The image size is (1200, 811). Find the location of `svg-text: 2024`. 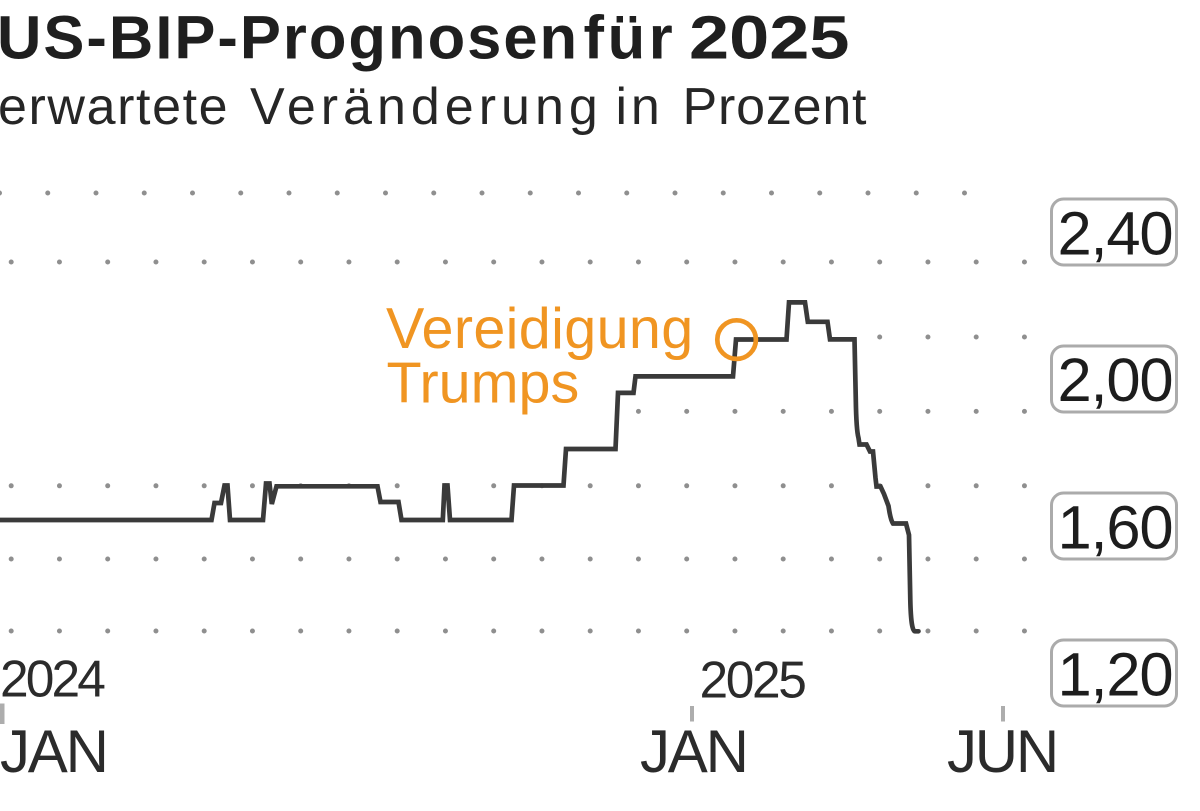

svg-text: 2024 is located at coordinates (52, 679).